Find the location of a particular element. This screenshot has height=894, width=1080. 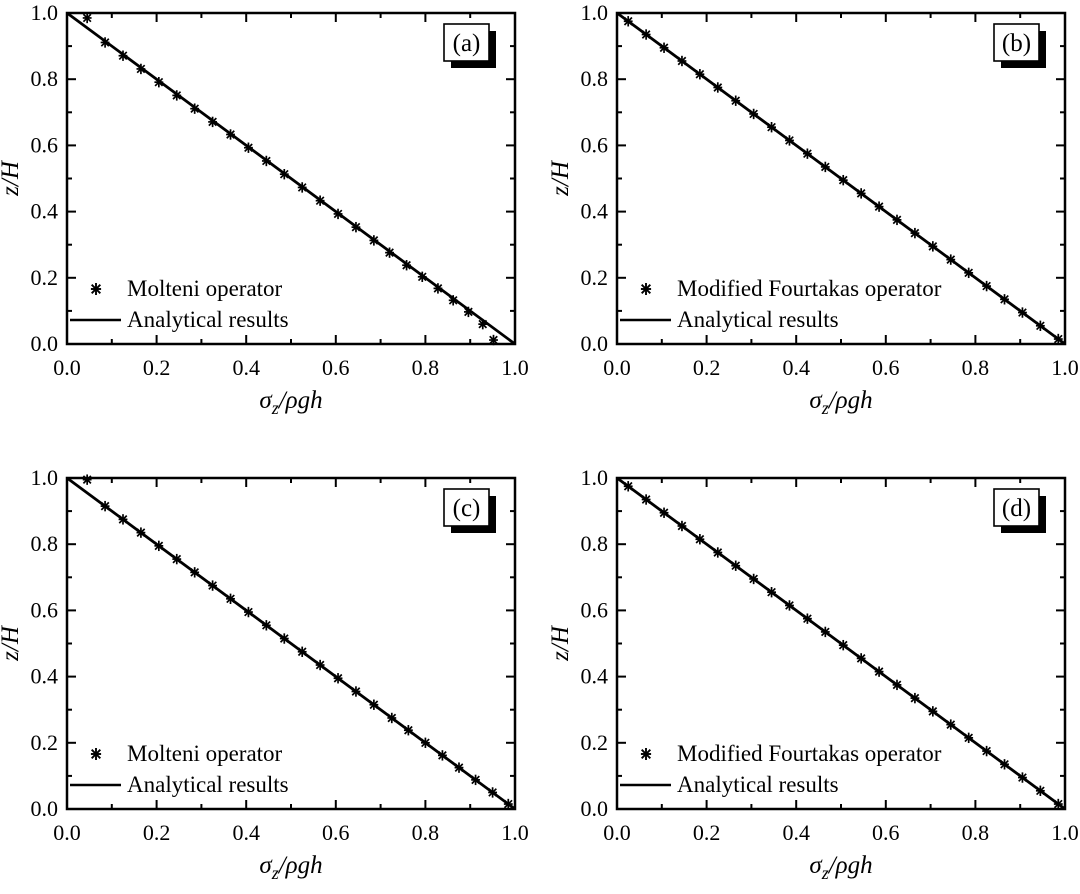

panel-tag: (b) is located at coordinates (1019, 45).